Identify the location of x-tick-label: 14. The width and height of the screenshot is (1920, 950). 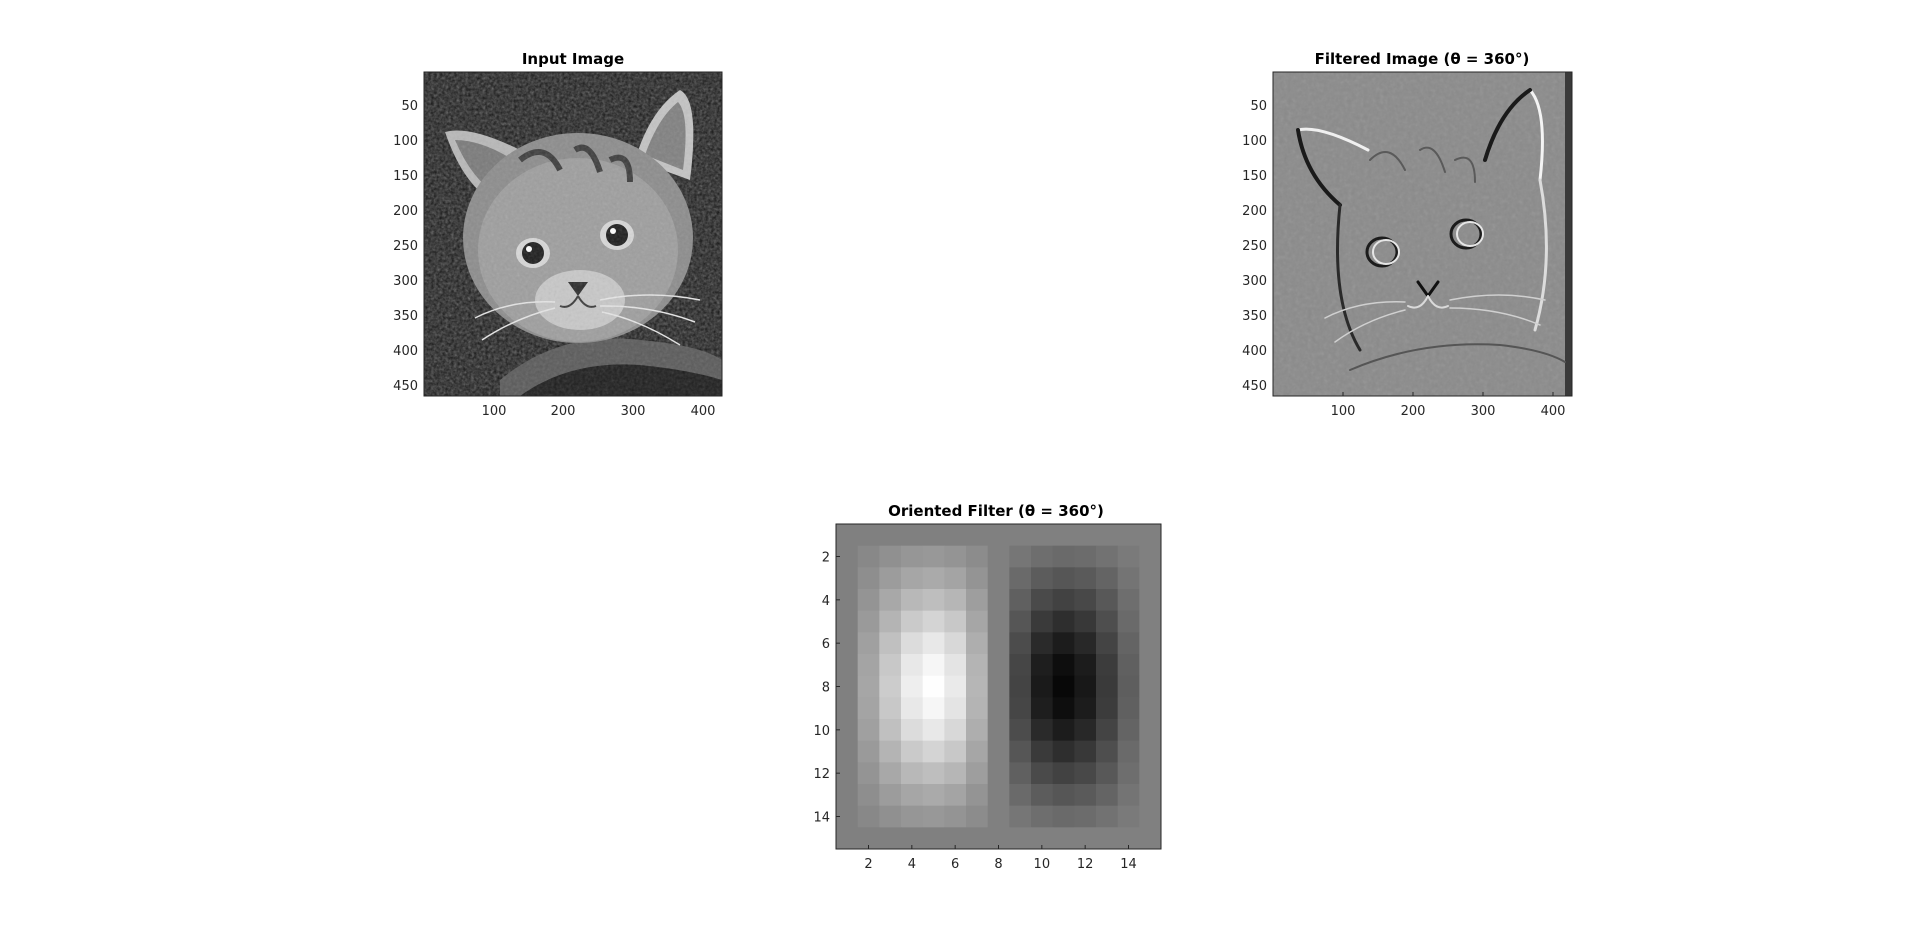
(1128, 864).